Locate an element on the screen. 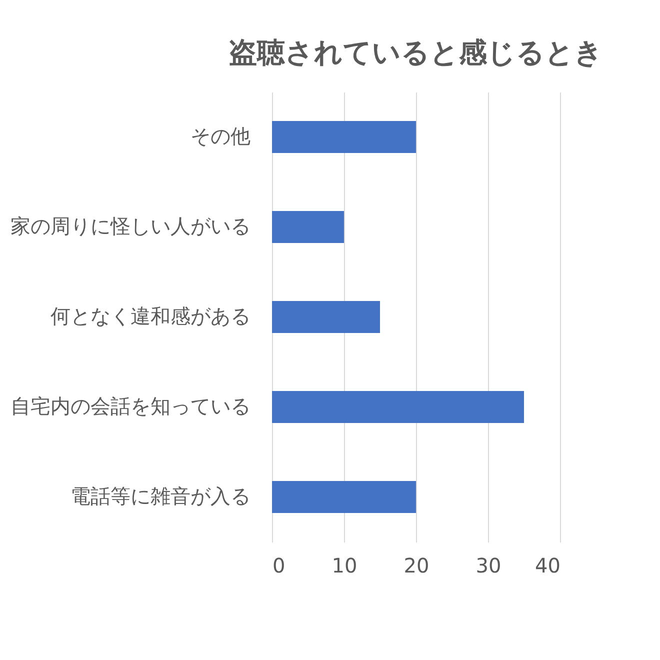 The image size is (660, 660). x-tick-label: 30 is located at coordinates (489, 566).